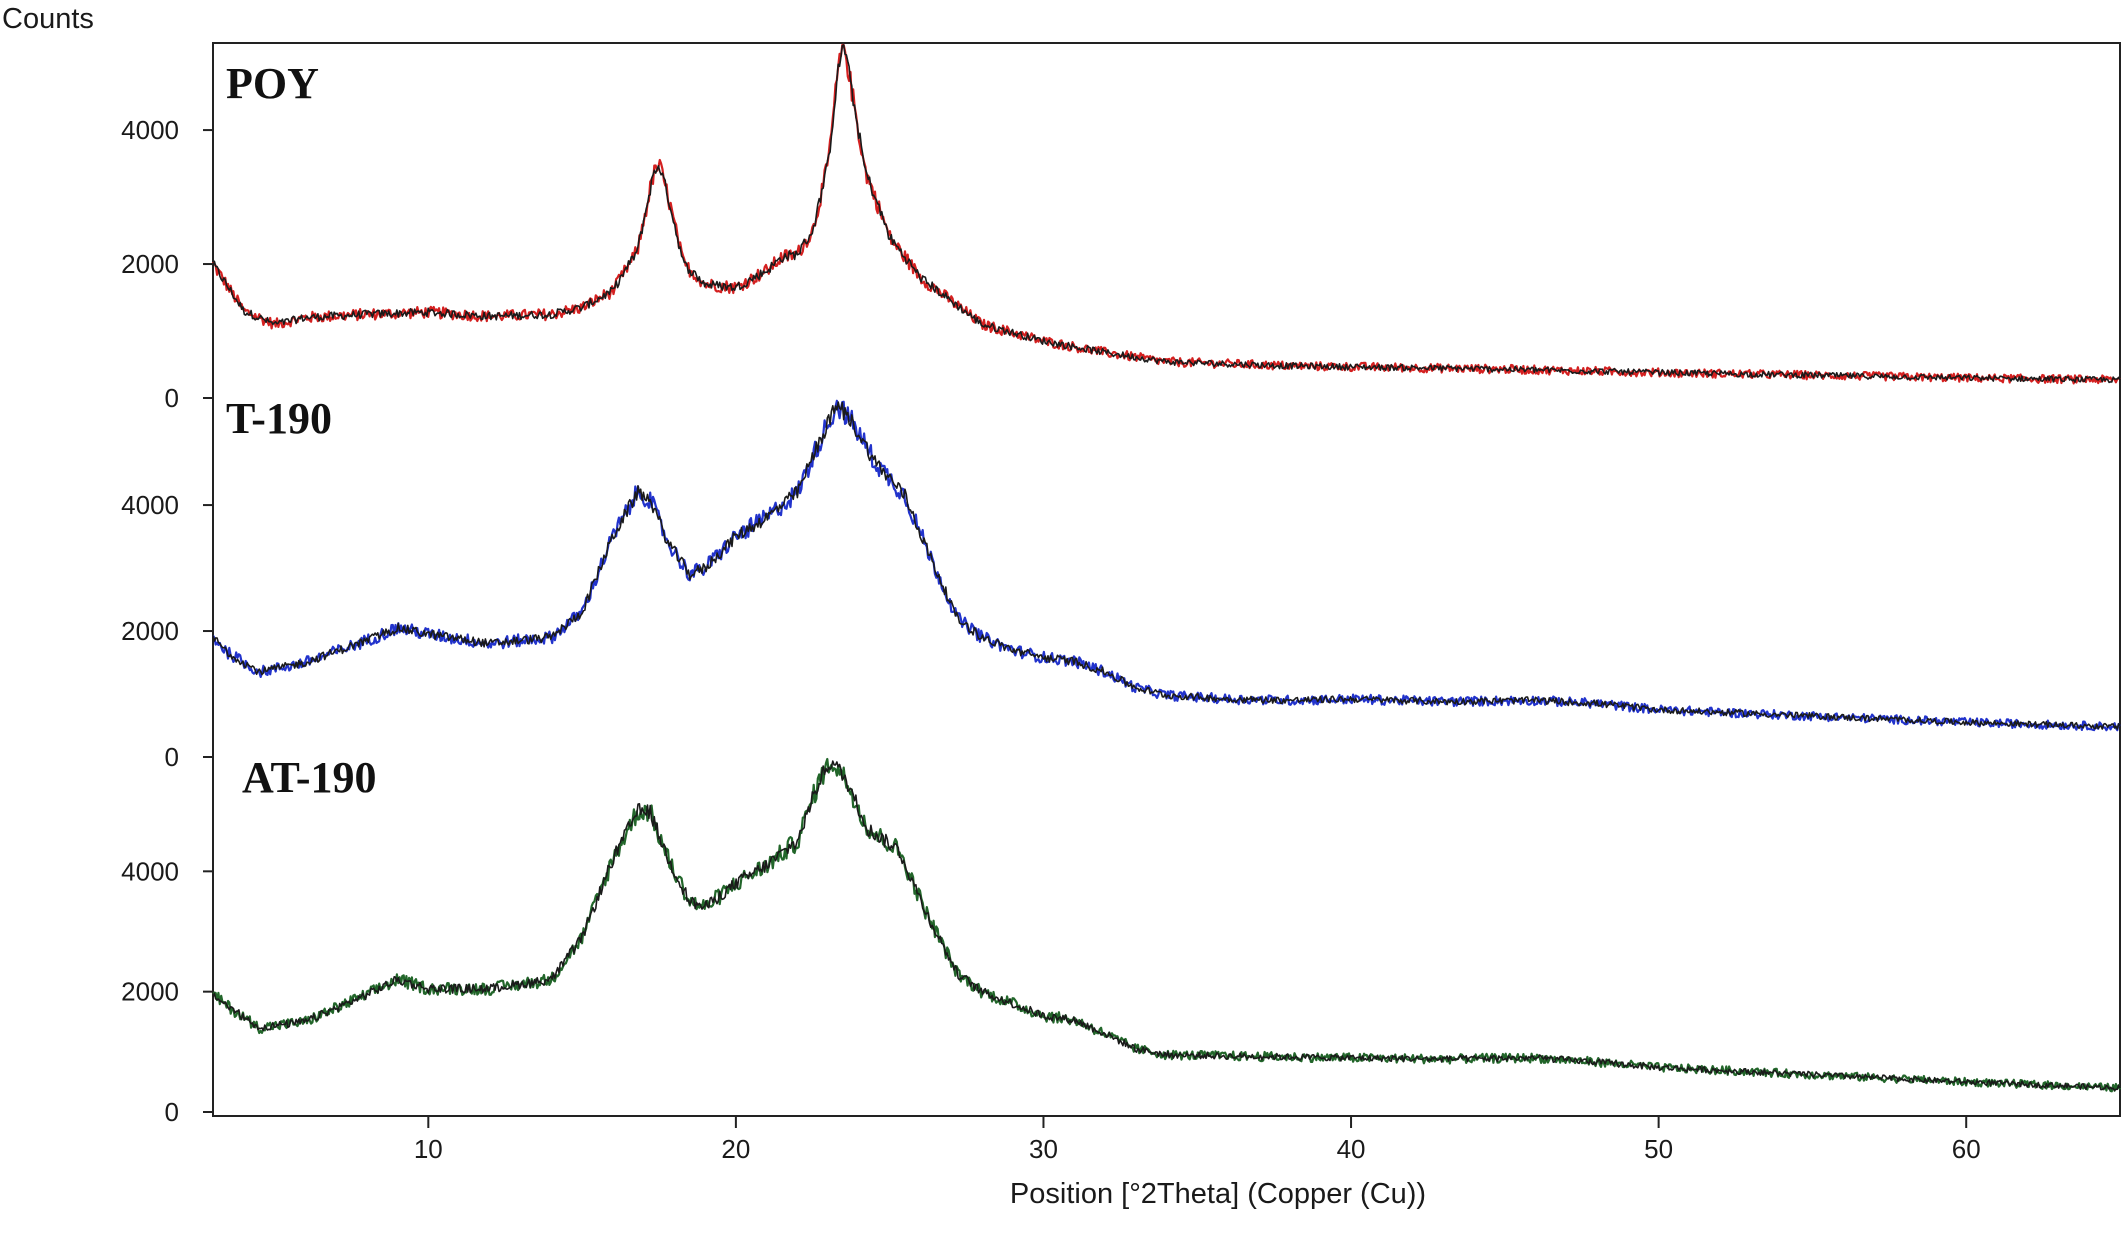 The image size is (2128, 1254). What do you see at coordinates (1351, 1149) in the screenshot?
I see `x-tick-label: 40` at bounding box center [1351, 1149].